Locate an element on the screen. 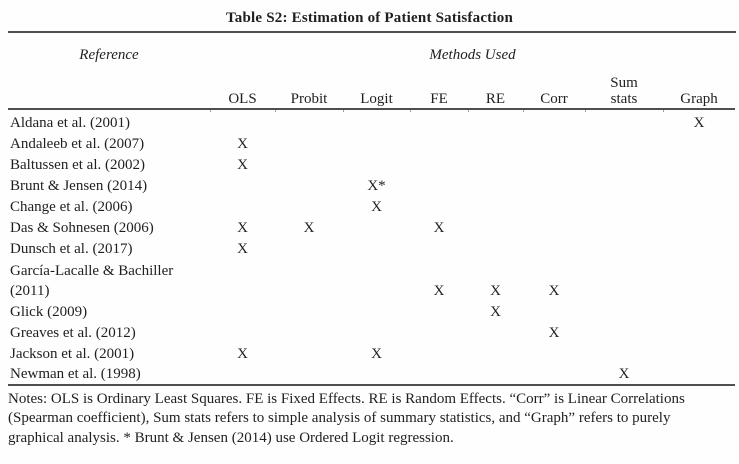 This screenshot has width=739, height=464. table-row: Andaleeb et al. (2007) X is located at coordinates (371, 143).